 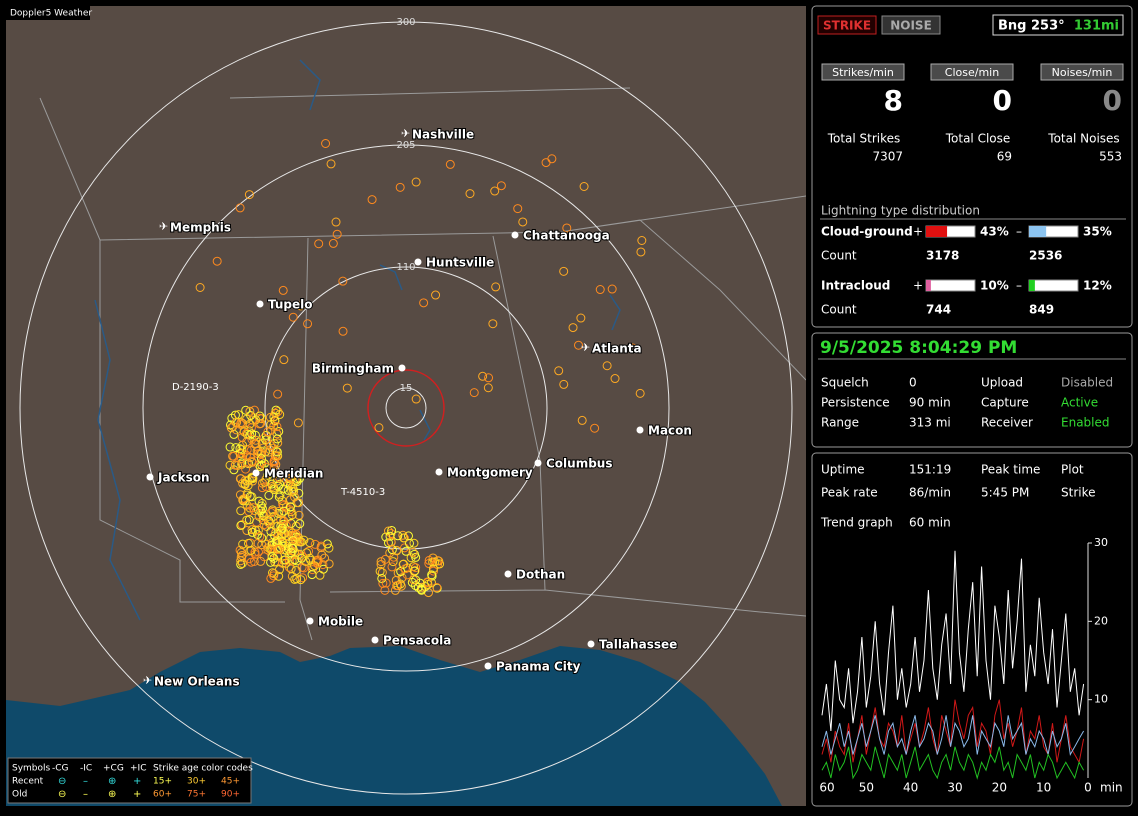 I want to click on count-label: Count, so click(x=839, y=310).